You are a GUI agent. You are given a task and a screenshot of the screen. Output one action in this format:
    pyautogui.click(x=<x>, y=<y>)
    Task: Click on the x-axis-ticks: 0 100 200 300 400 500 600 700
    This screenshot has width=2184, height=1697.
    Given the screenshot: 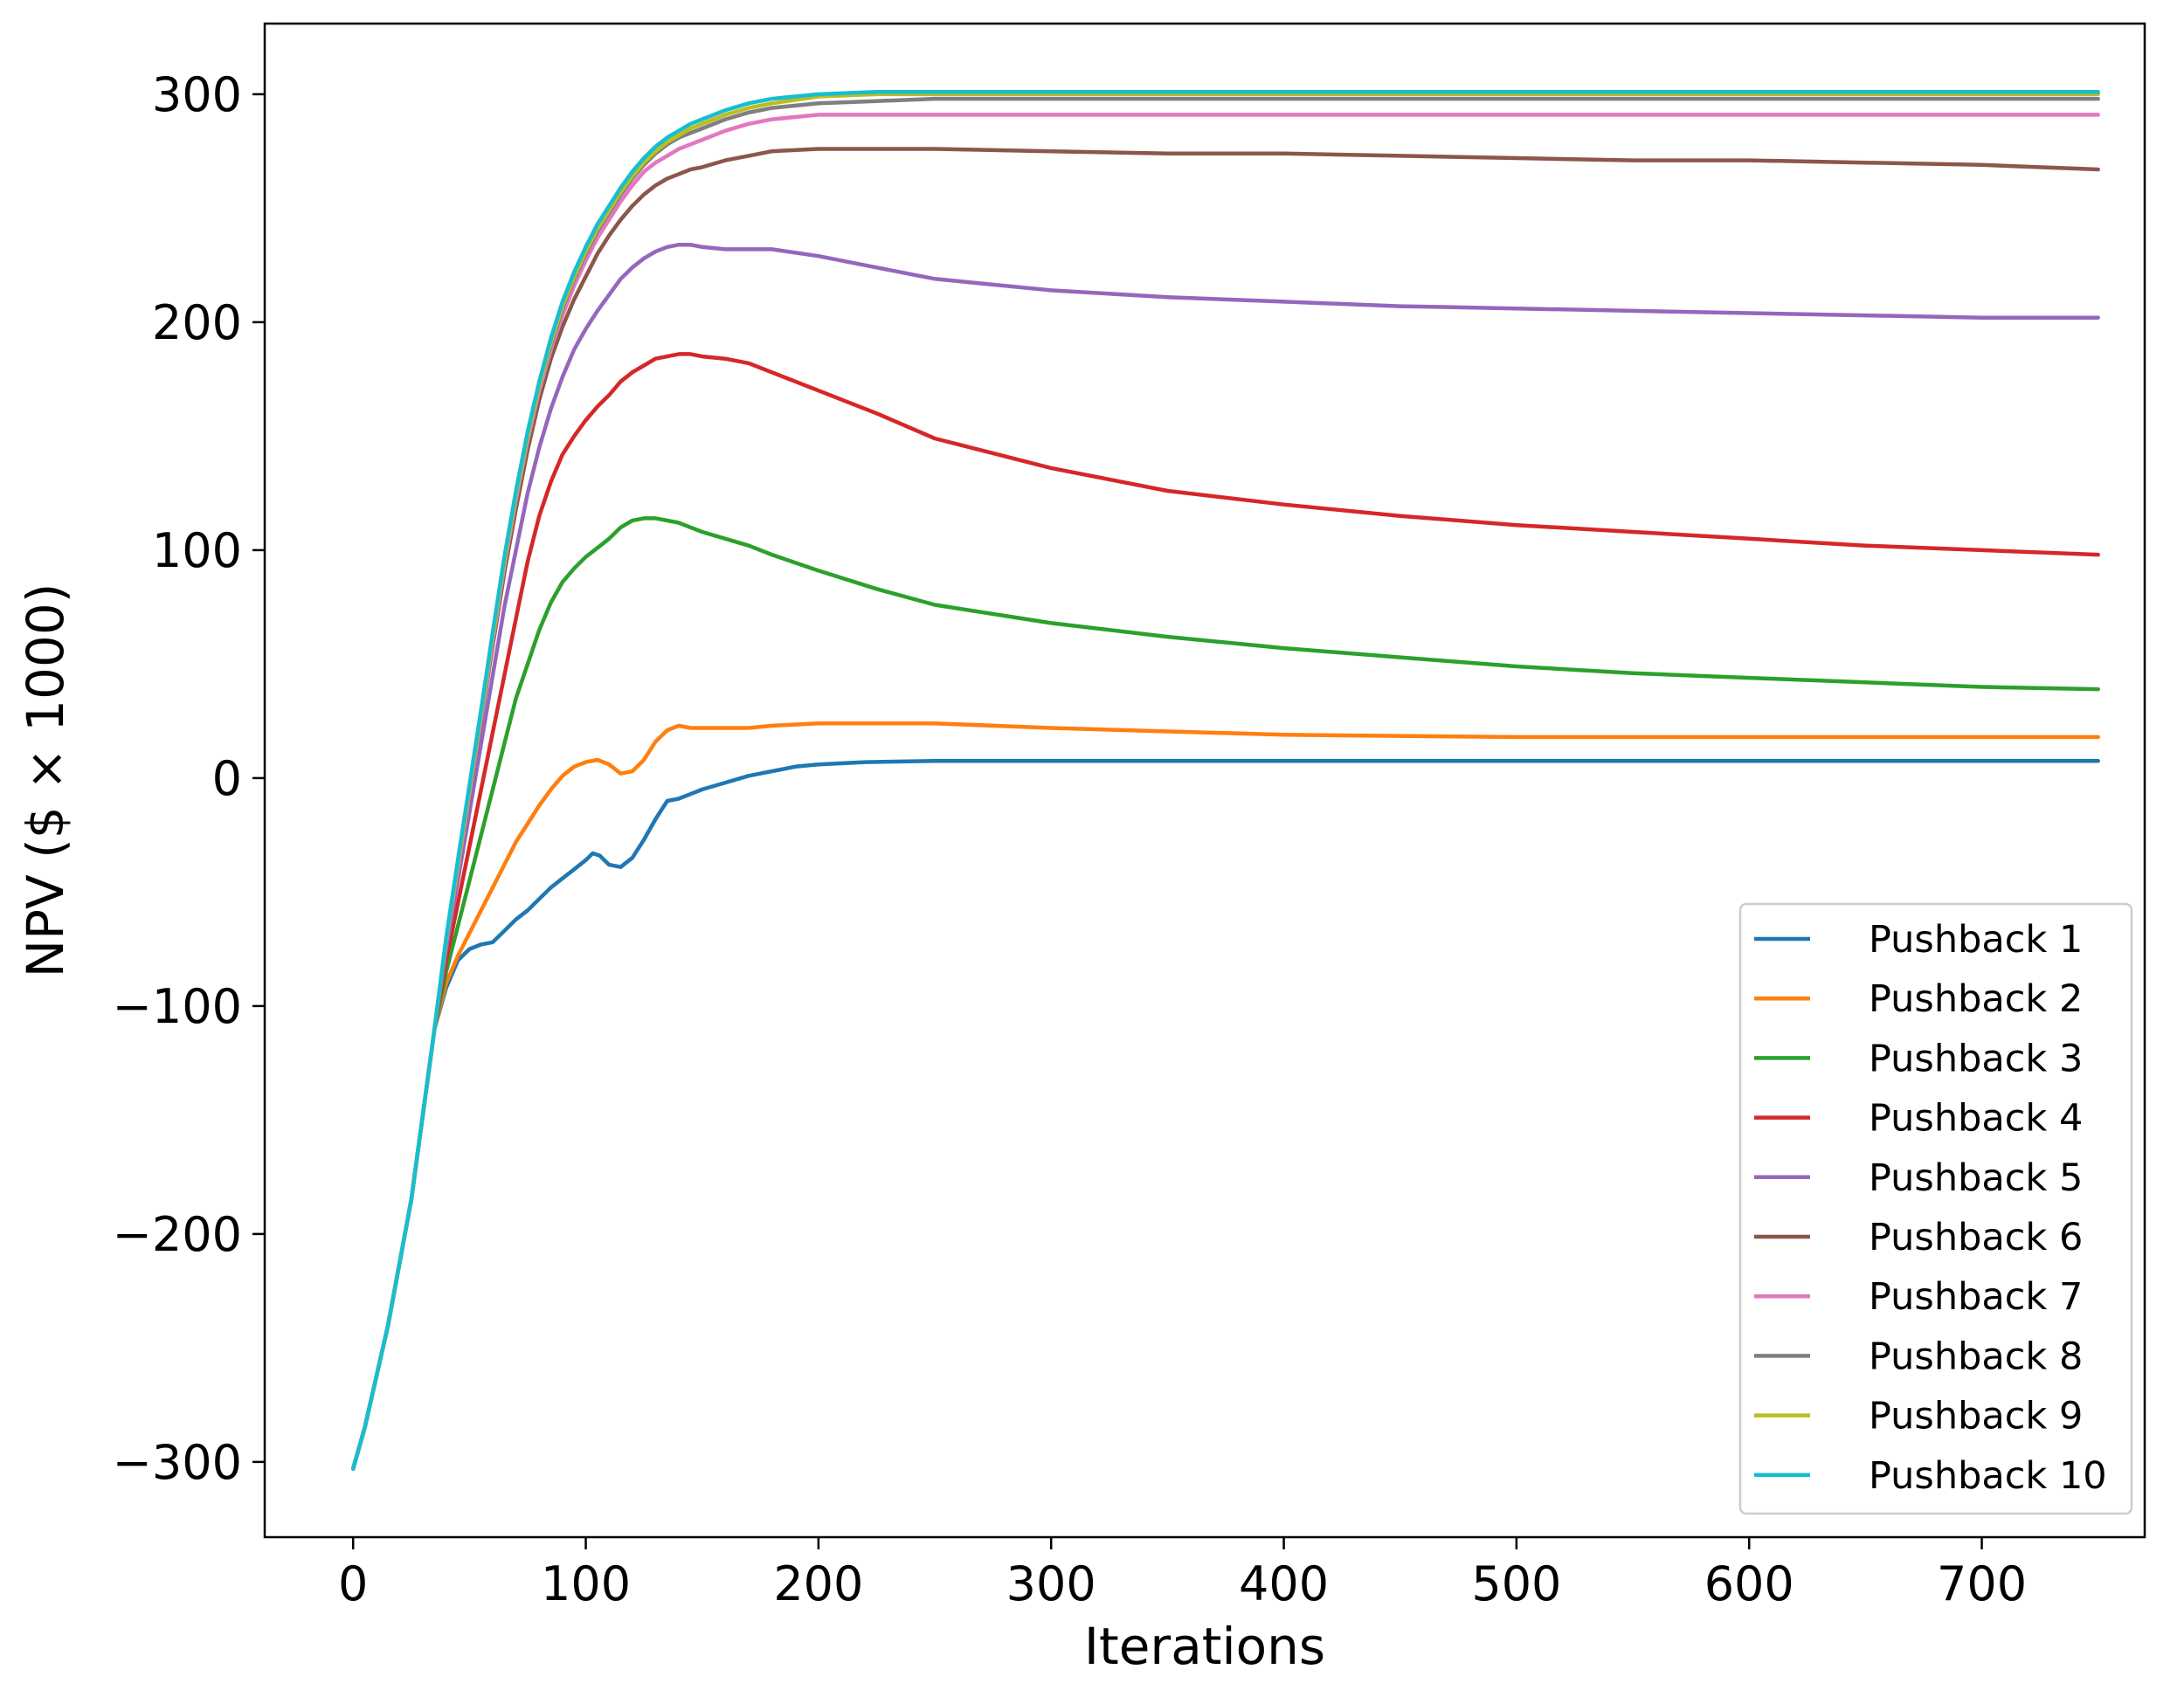 What is the action you would take?
    pyautogui.click(x=1182, y=1574)
    